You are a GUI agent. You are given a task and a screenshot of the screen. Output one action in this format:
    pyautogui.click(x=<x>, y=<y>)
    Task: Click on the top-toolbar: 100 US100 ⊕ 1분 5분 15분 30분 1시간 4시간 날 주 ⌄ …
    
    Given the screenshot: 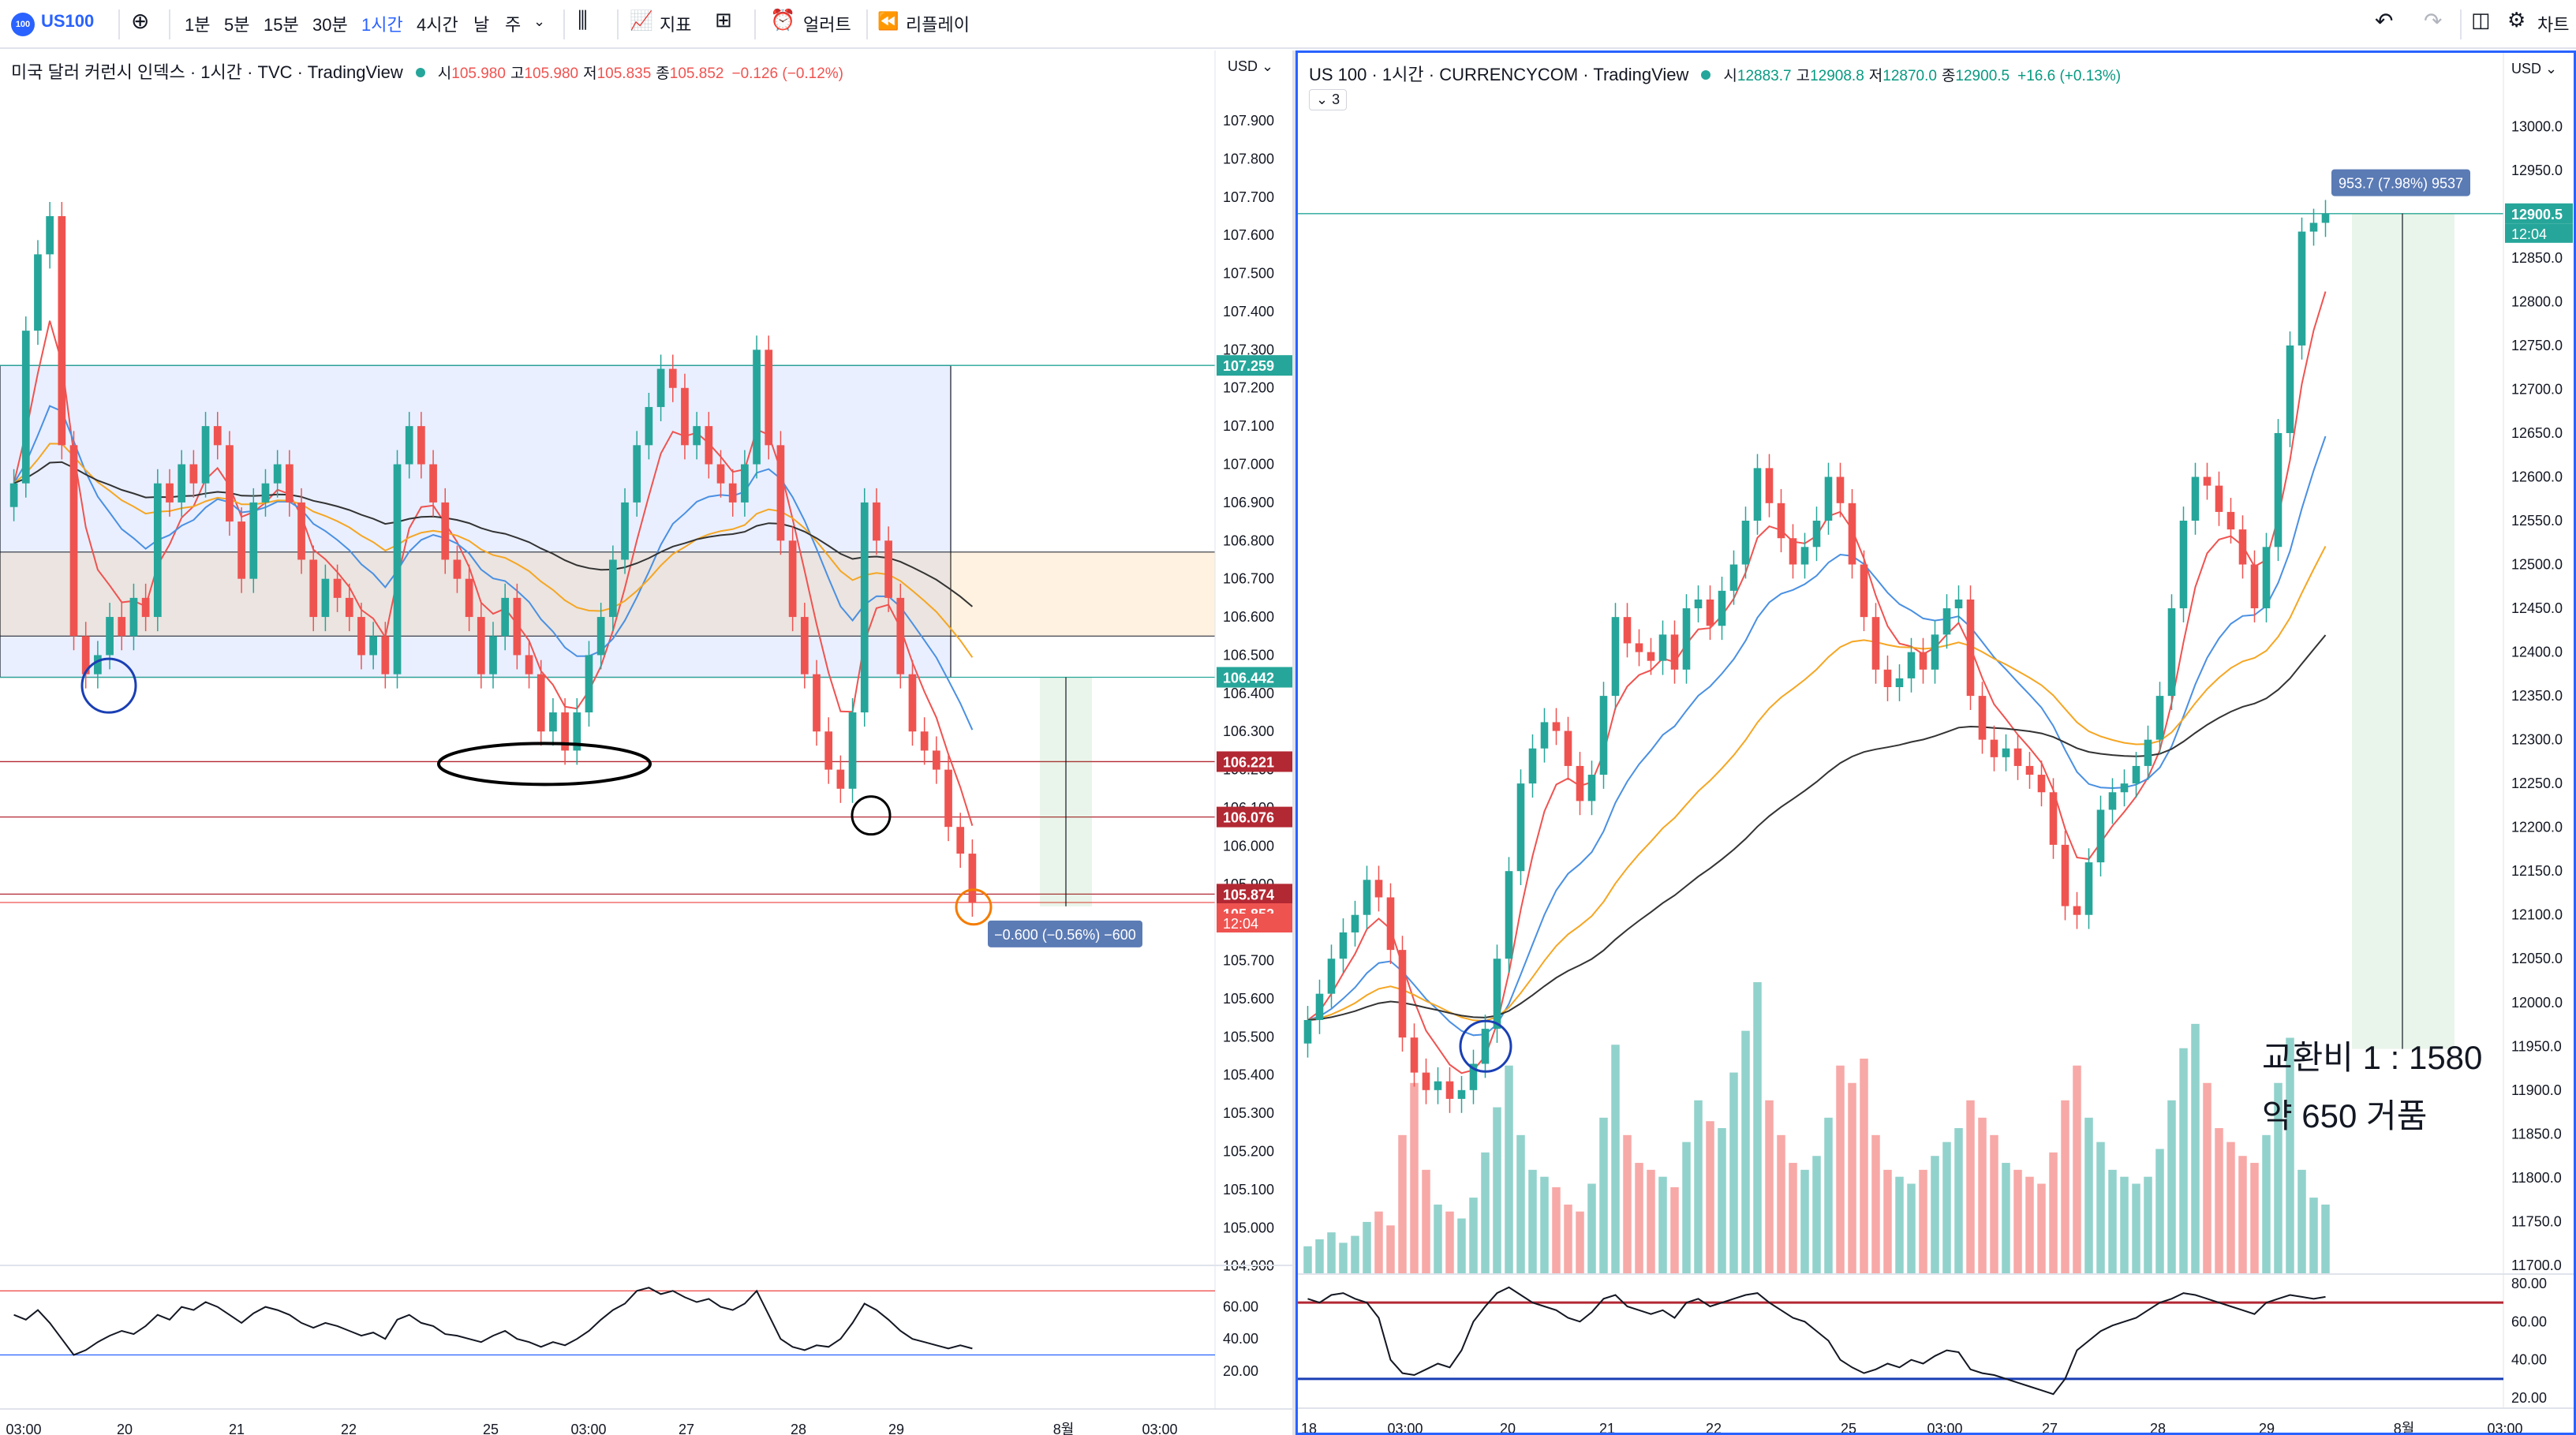 What is the action you would take?
    pyautogui.click(x=1288, y=24)
    